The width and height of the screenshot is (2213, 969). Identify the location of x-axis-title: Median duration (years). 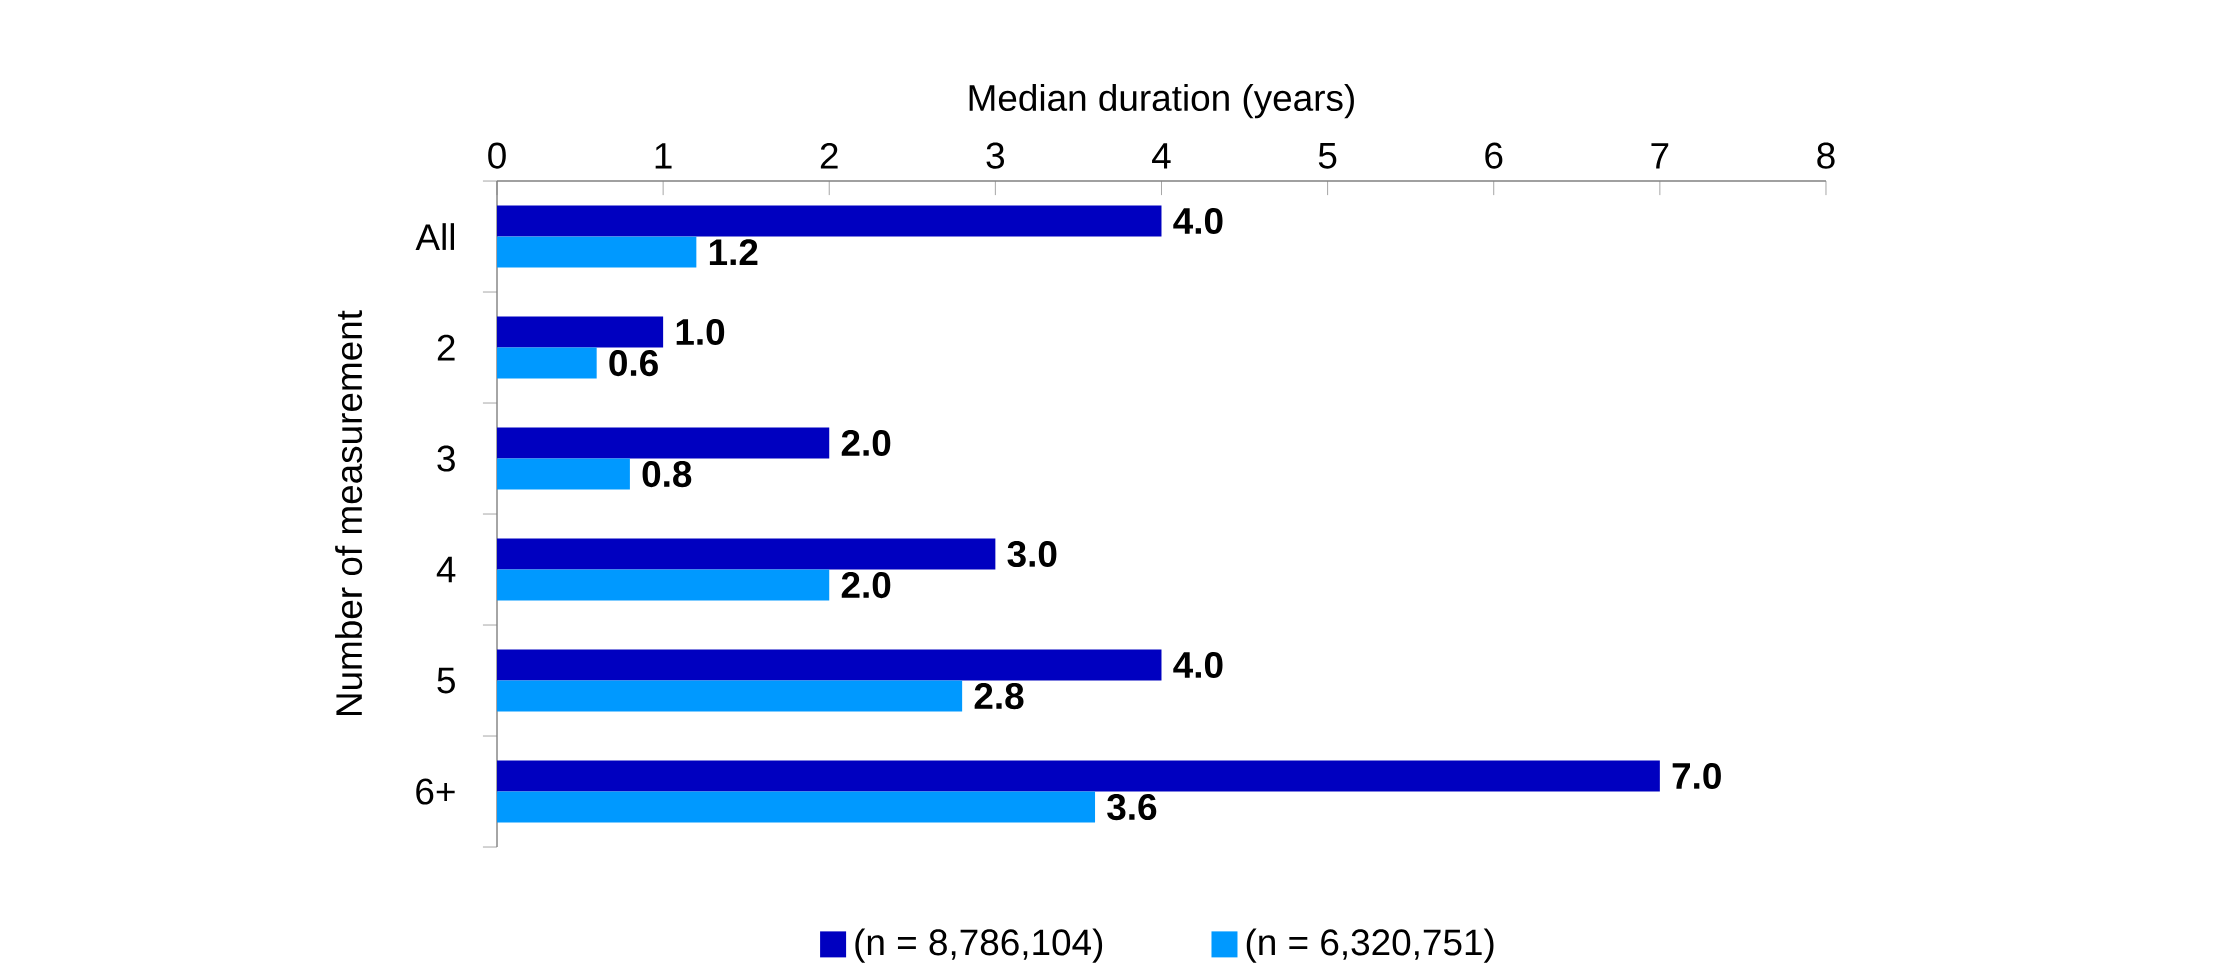
(1161, 101).